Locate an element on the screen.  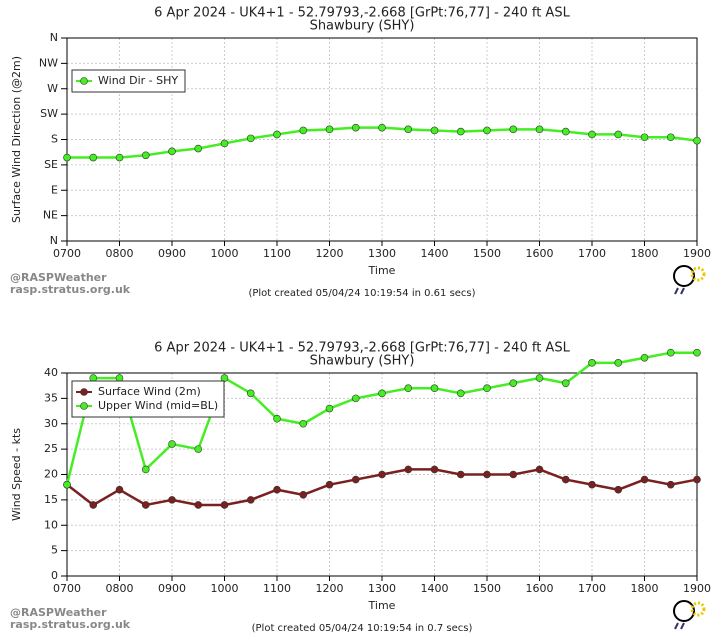
y-tick-label: NE is located at coordinates (50, 215).